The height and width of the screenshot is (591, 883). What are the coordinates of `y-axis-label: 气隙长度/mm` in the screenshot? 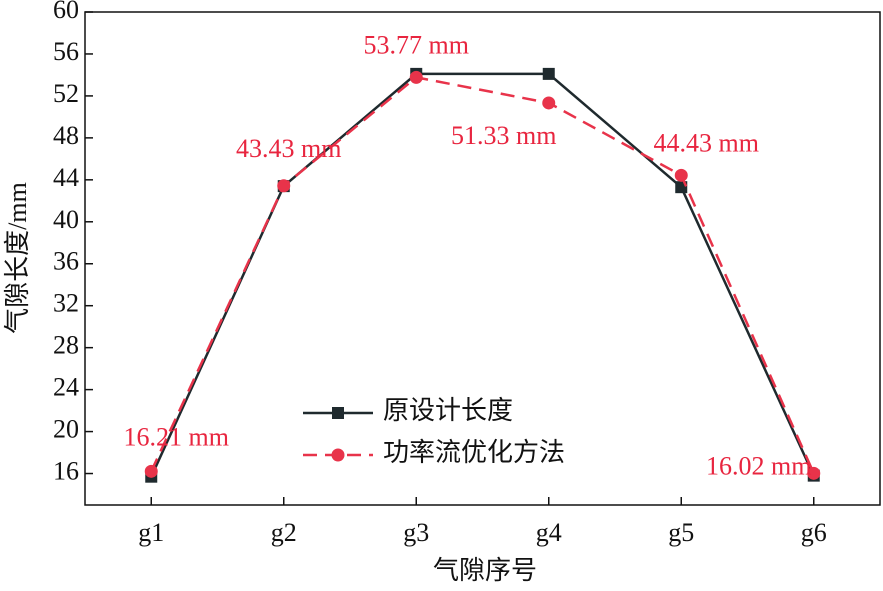 It's located at (17, 258).